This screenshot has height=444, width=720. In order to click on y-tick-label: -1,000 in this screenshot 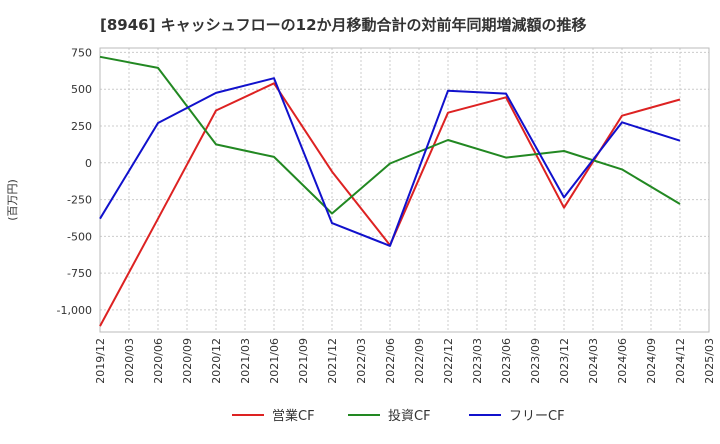, I will do `click(74, 310)`.